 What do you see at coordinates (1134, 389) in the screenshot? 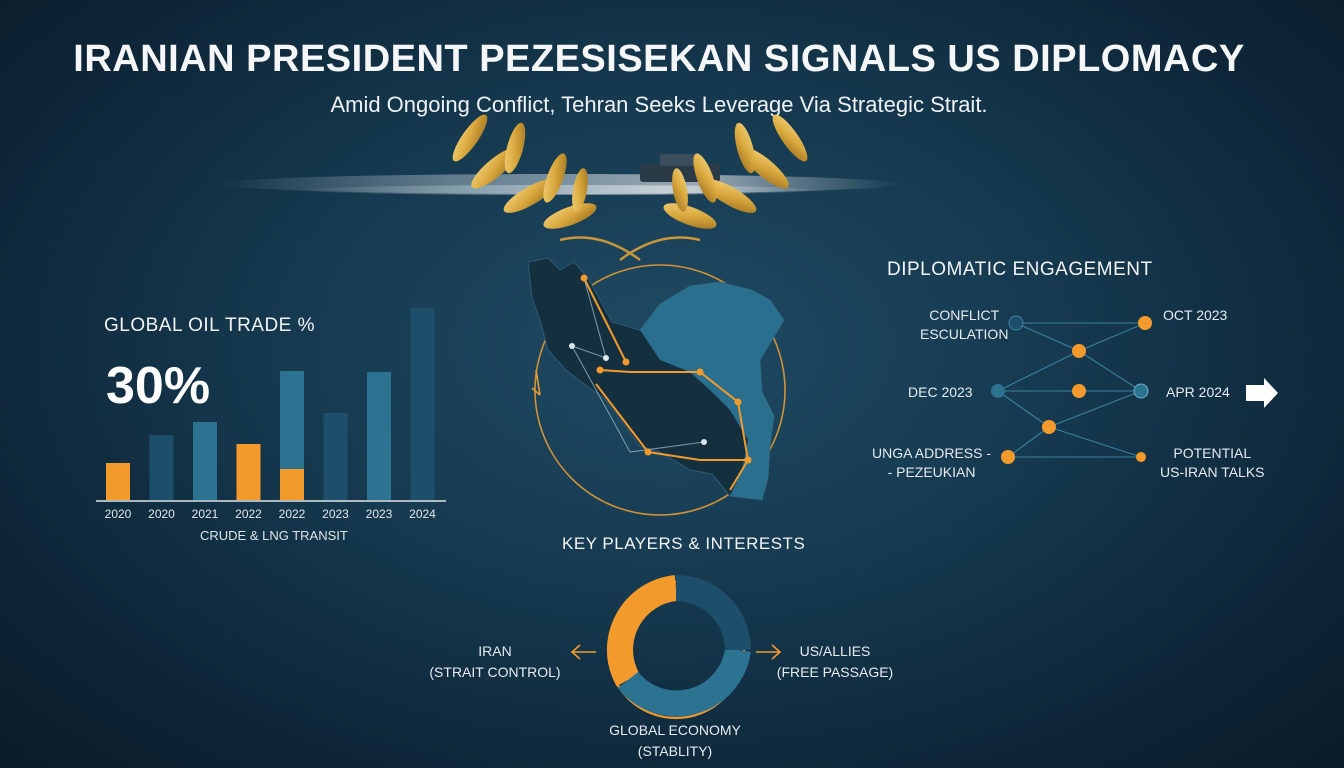
I see `diplomatic-network-graphic` at bounding box center [1134, 389].